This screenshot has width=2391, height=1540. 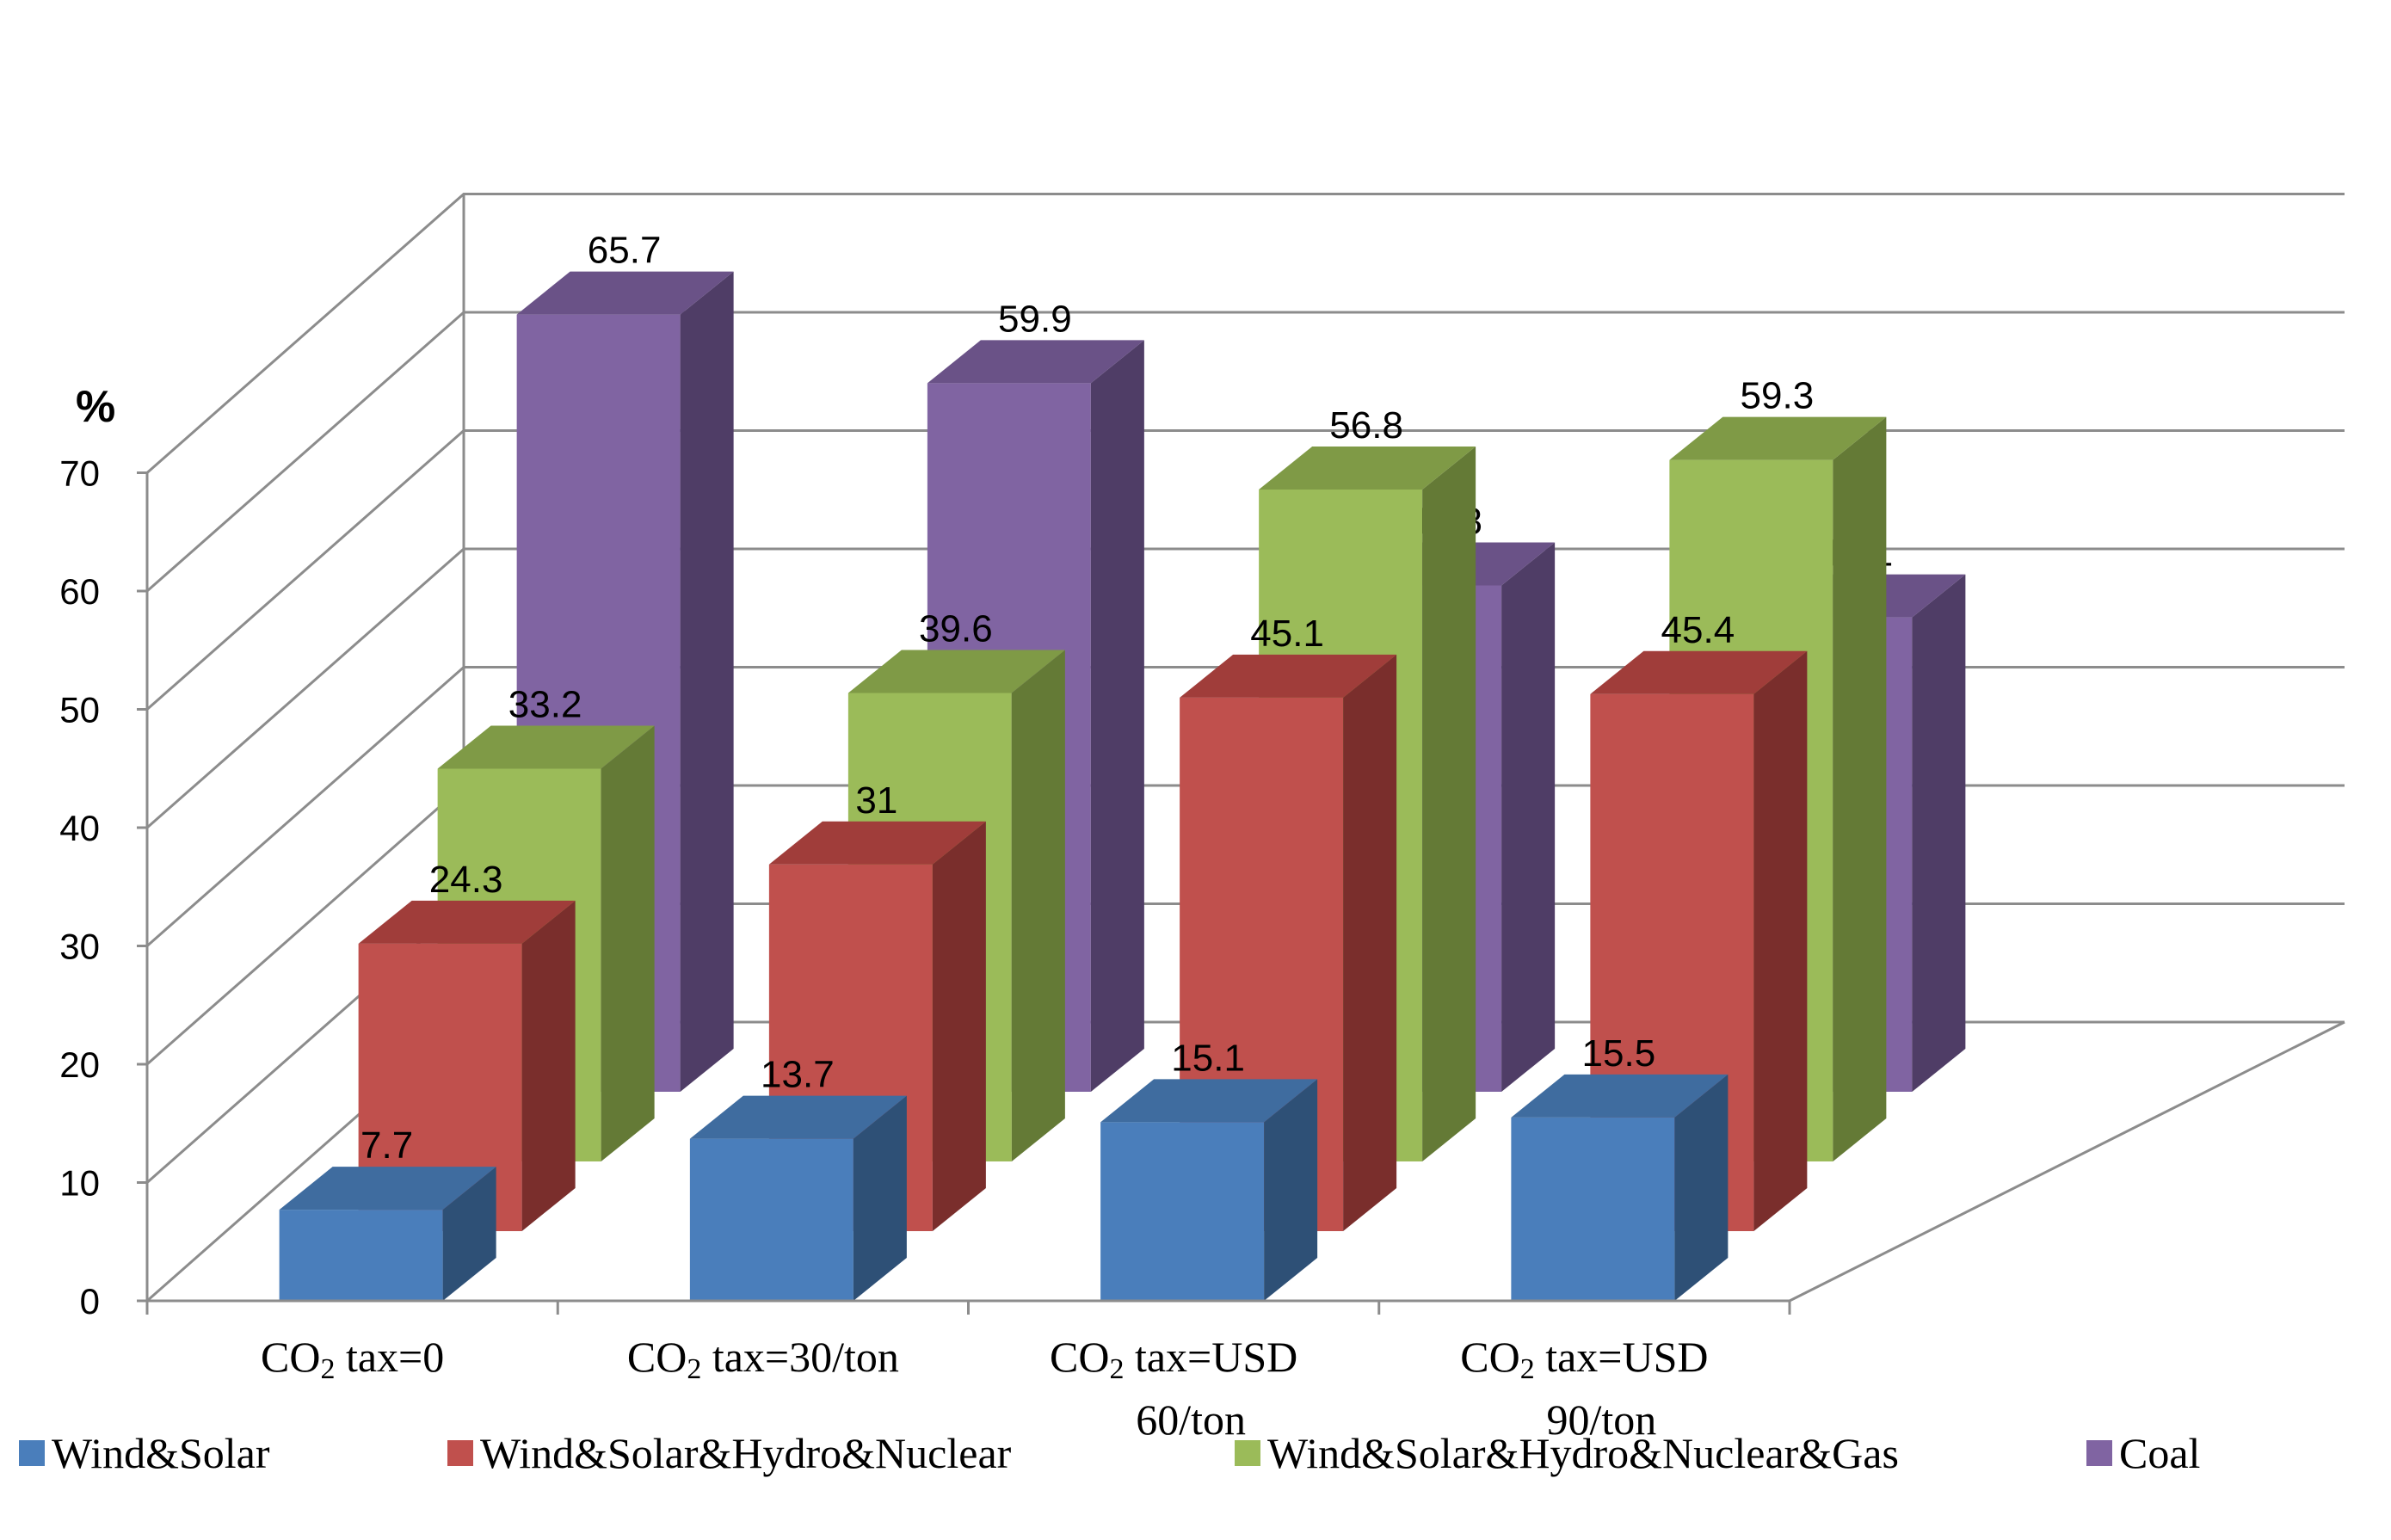 What do you see at coordinates (1287, 634) in the screenshot?
I see `data-label: 45.1` at bounding box center [1287, 634].